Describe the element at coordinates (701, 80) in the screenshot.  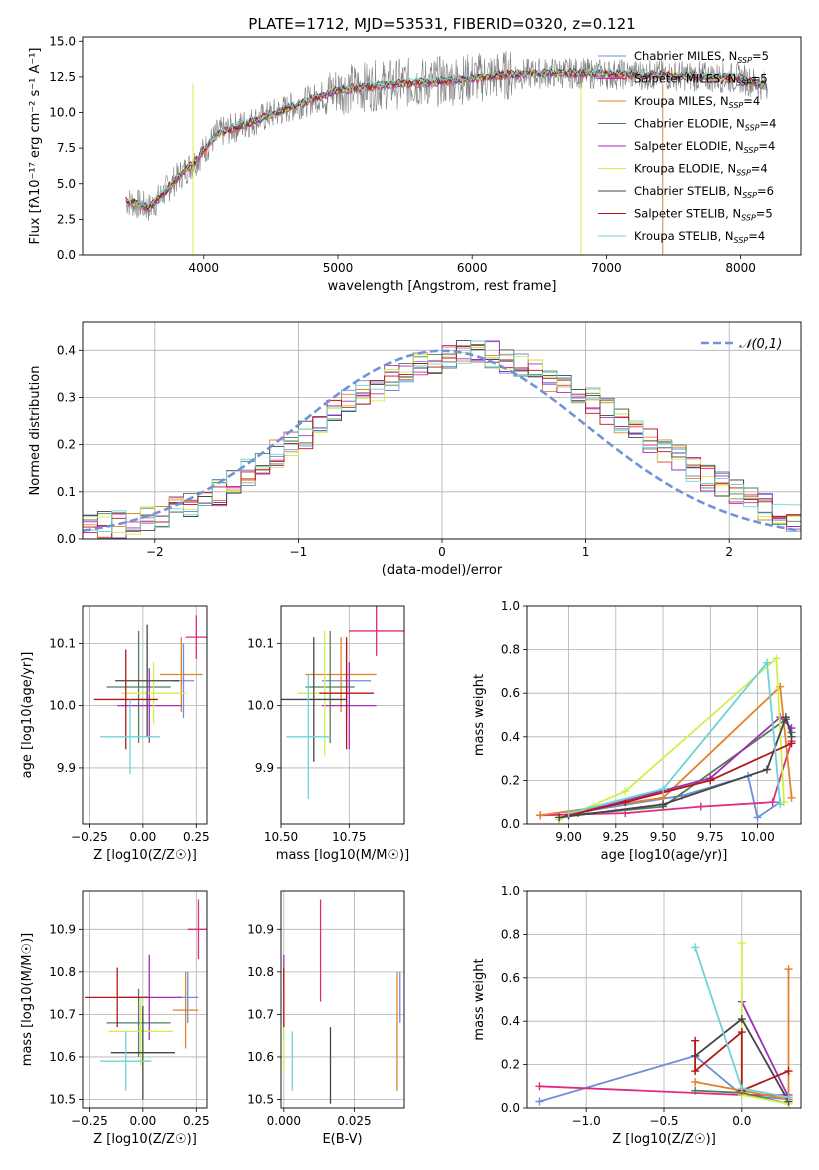
I see `legend-label: Salpeter MILES, NSSP=5` at that location.